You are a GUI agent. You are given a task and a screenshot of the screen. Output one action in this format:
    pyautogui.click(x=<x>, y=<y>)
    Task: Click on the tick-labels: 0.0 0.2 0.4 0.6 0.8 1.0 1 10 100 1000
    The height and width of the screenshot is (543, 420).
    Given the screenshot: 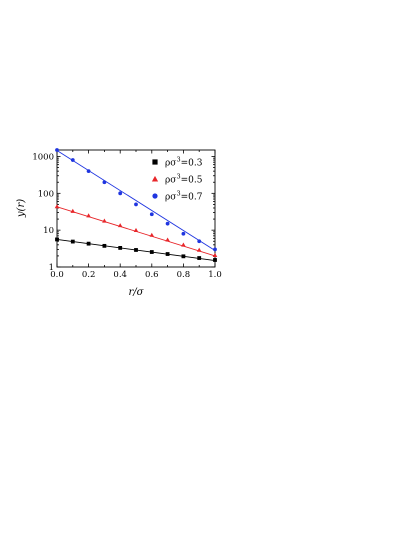 What is the action you would take?
    pyautogui.click(x=126, y=216)
    